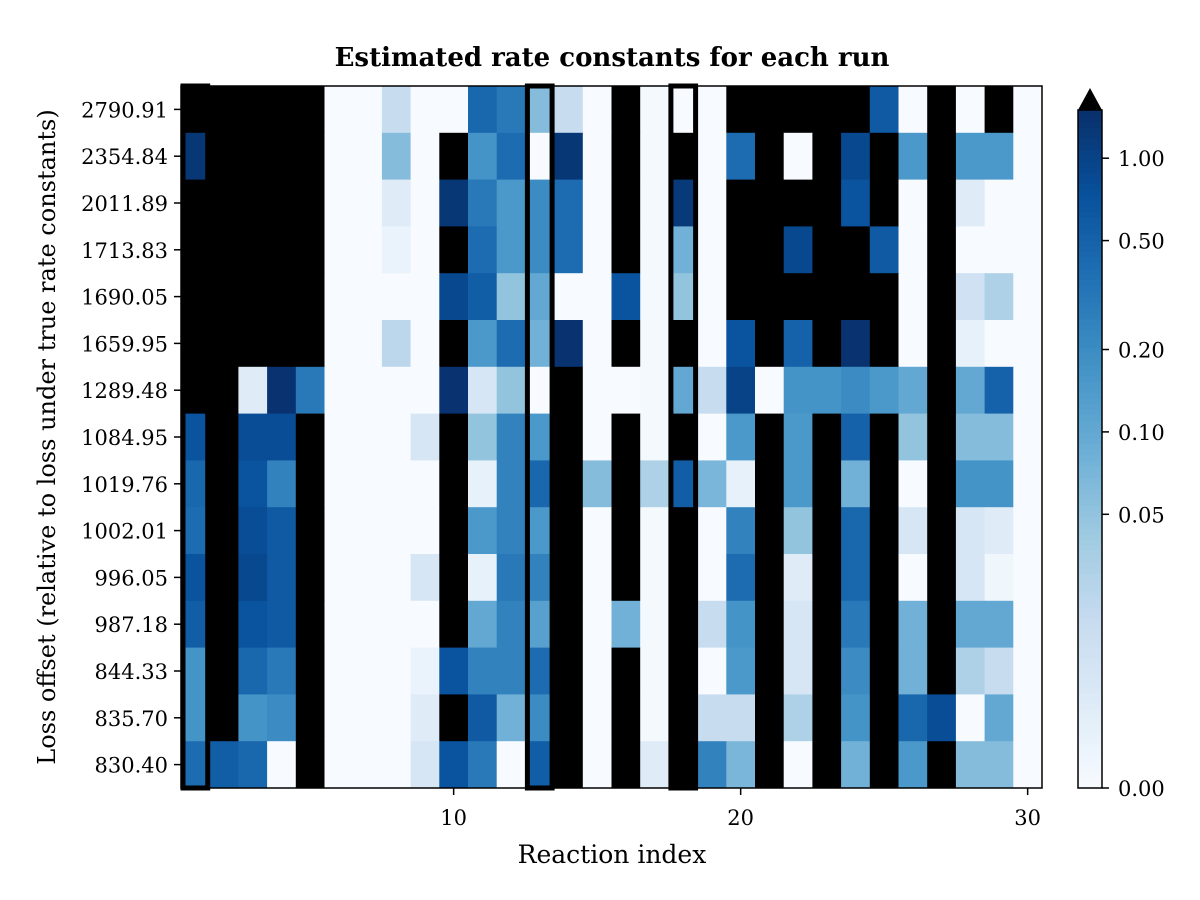 The image size is (1200, 900). I want to click on x-tick-label: 30, so click(1027, 818).